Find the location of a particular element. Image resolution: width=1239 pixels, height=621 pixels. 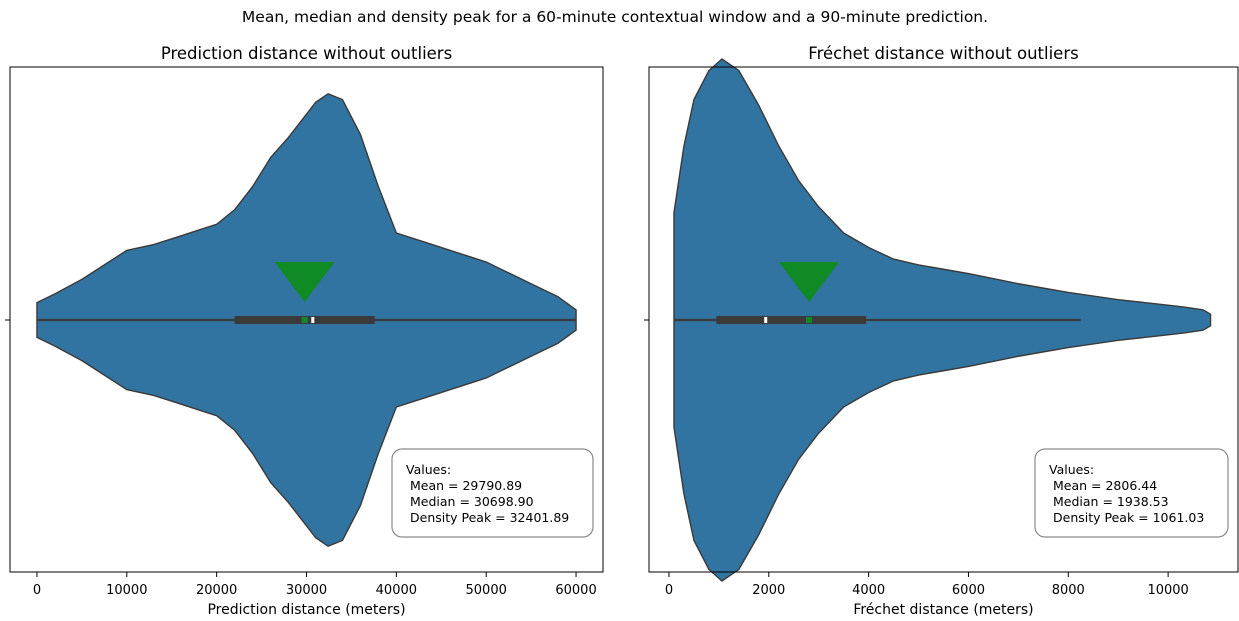

stats-mean: Mean = 29790.89 is located at coordinates (466, 485).